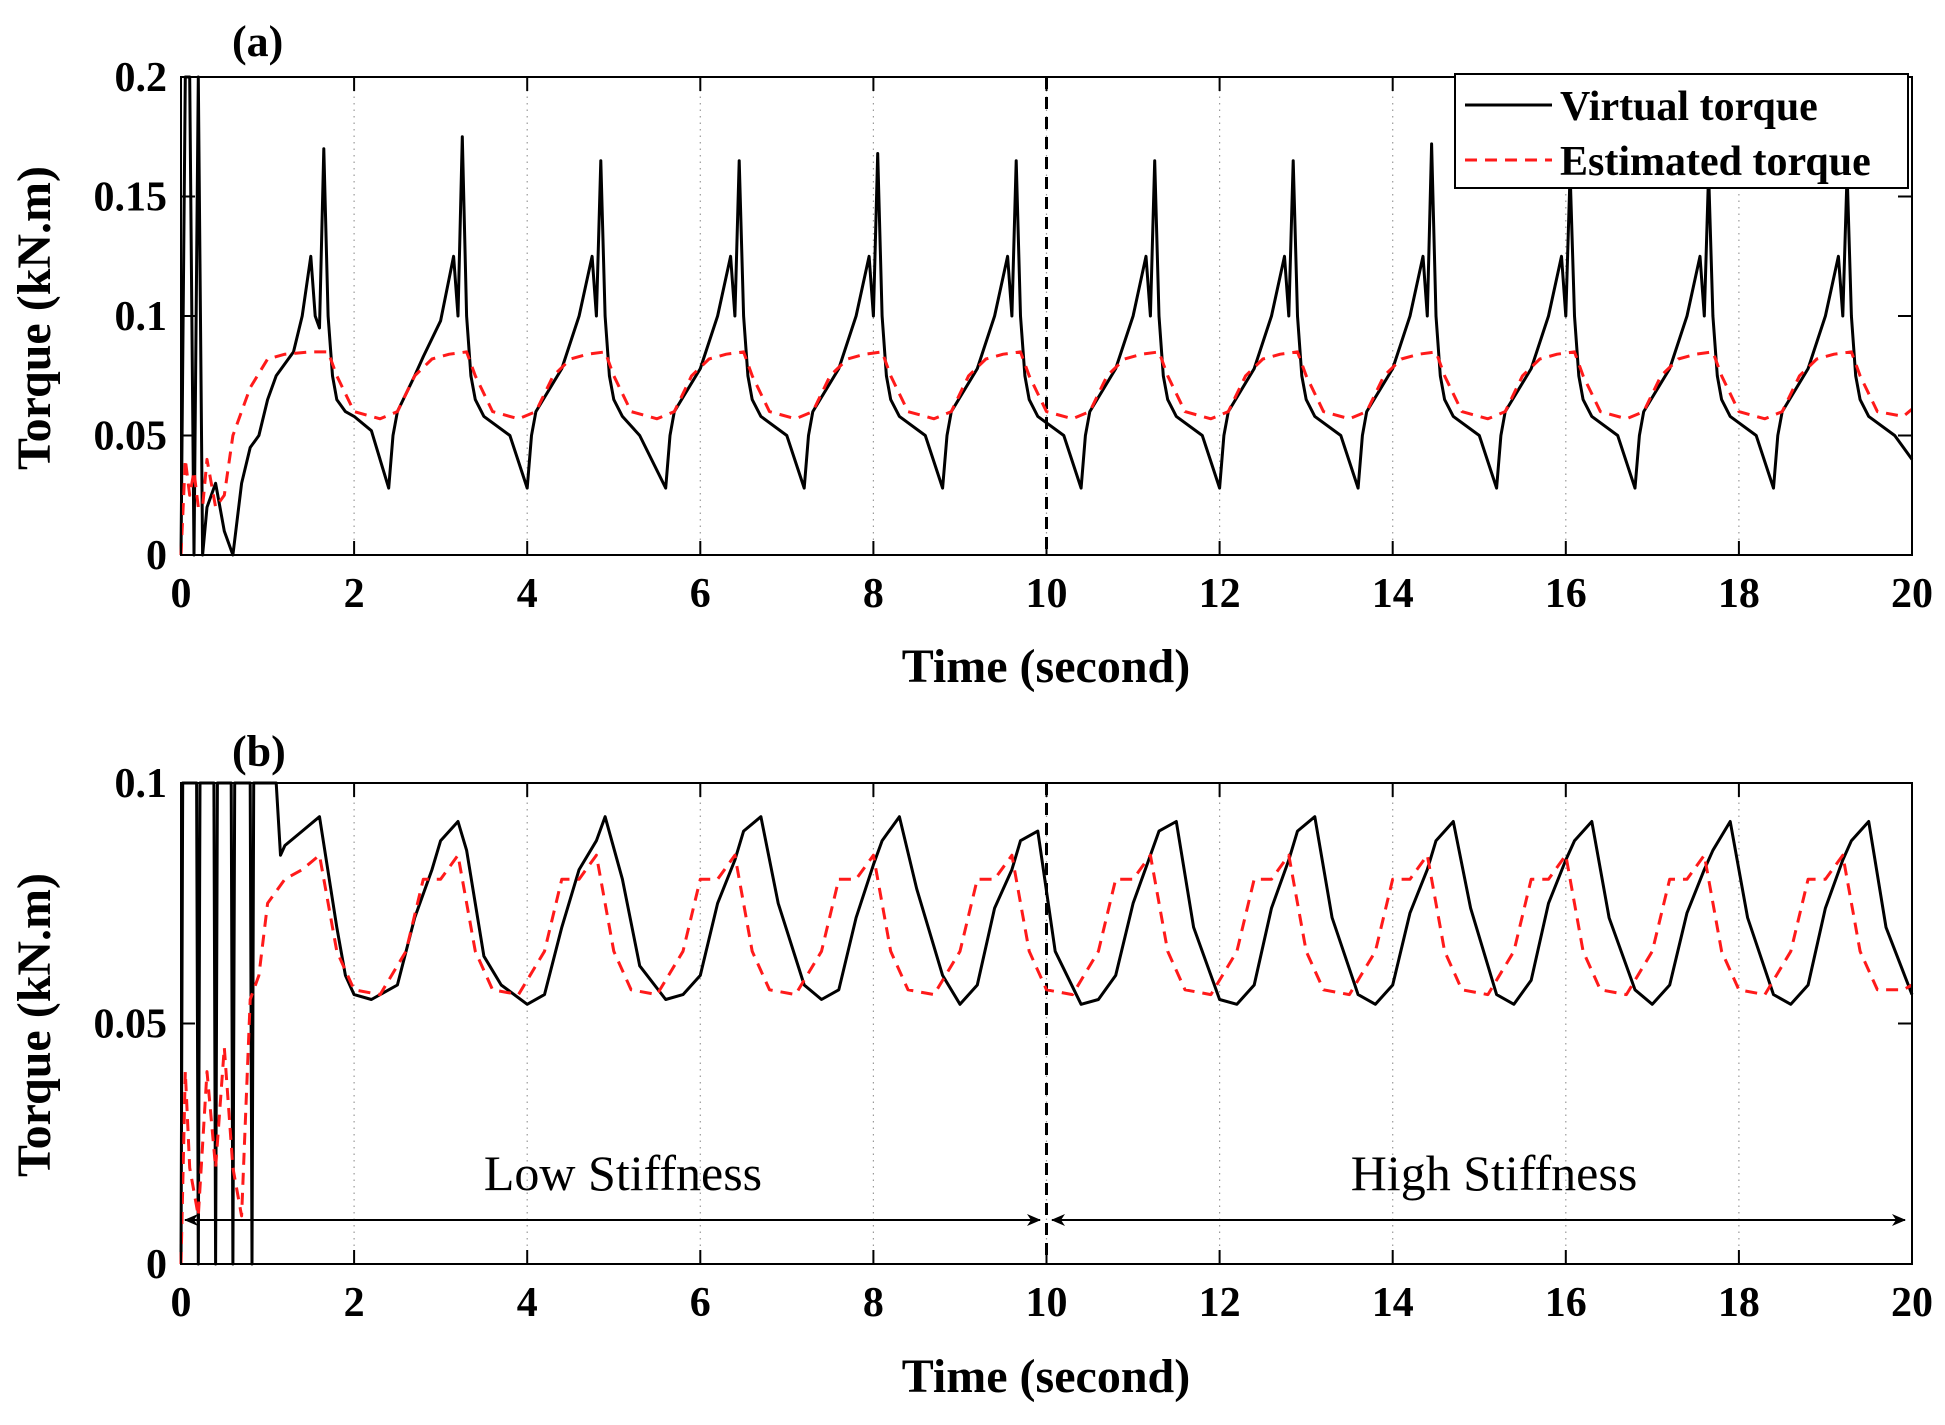  I want to click on panel-b-x-tick-label: 12, so click(1220, 1303).